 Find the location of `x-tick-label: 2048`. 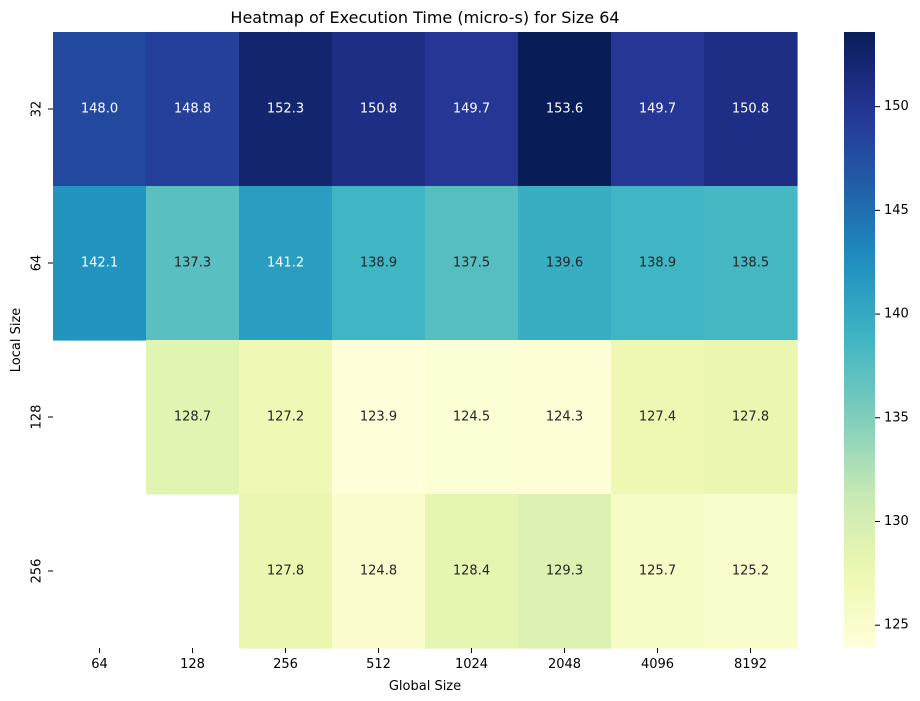

x-tick-label: 2048 is located at coordinates (564, 664).